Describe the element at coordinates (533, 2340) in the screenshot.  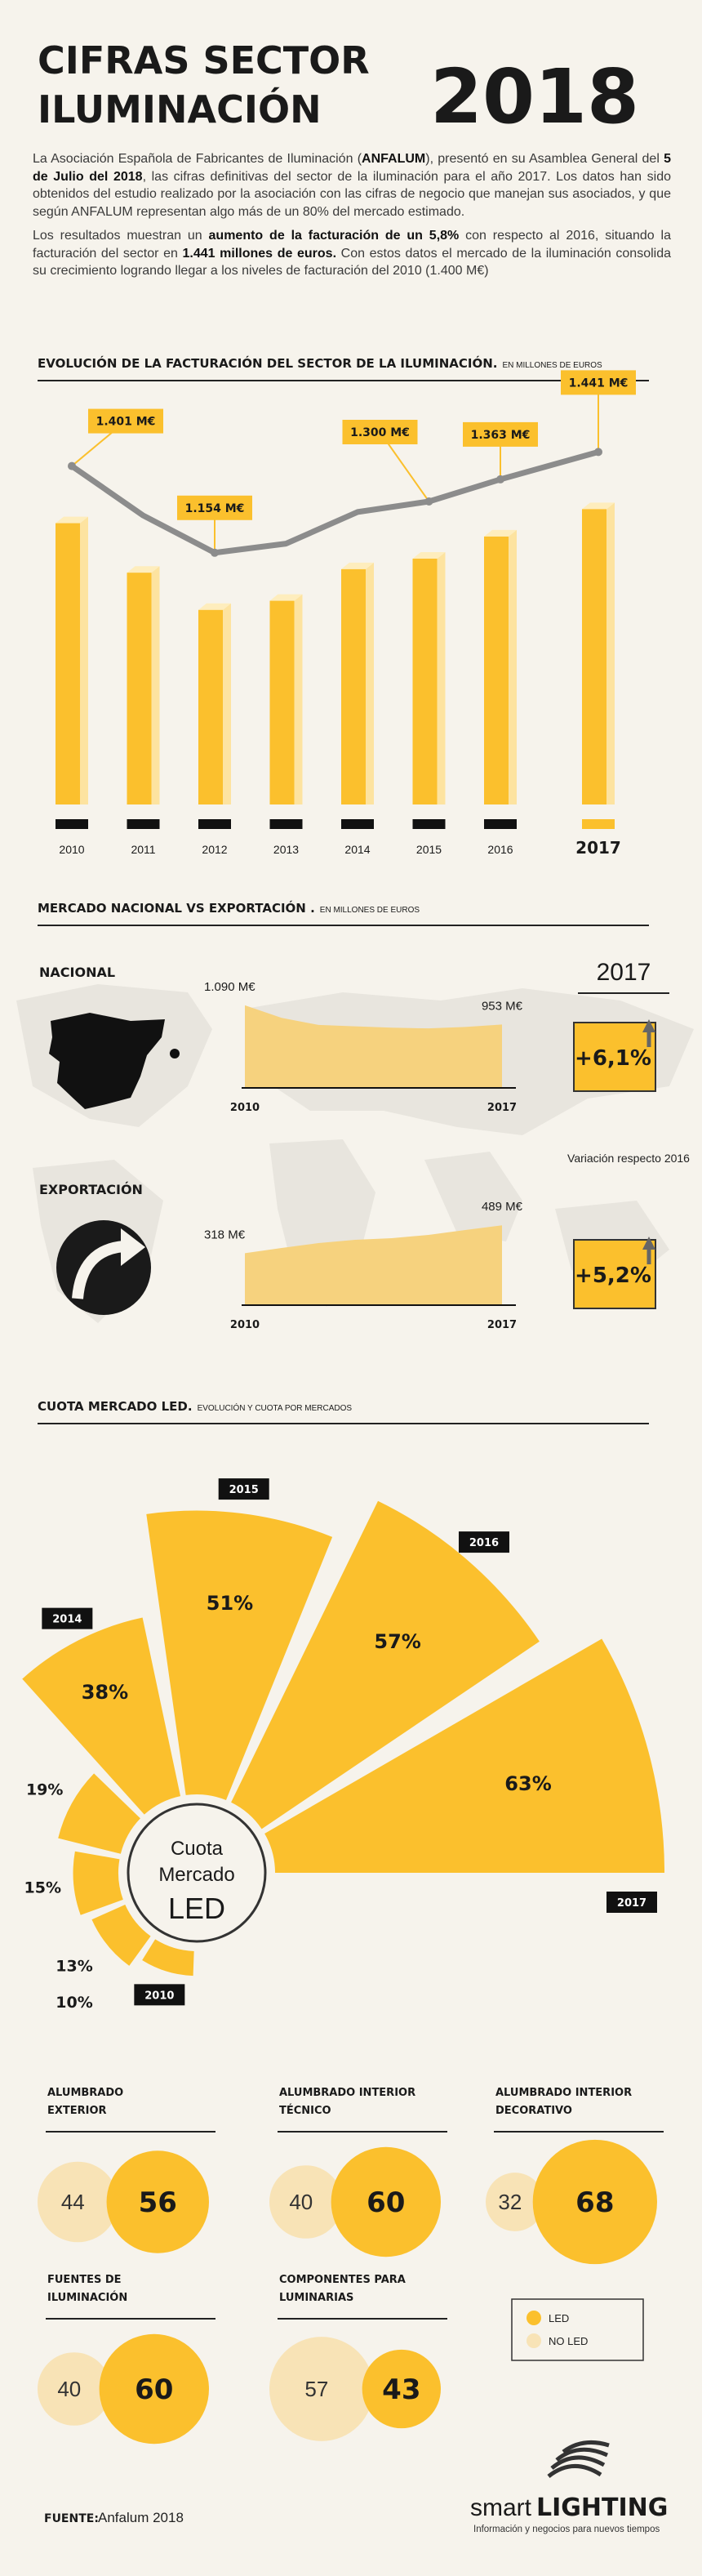
I see `legend-swatch` at that location.